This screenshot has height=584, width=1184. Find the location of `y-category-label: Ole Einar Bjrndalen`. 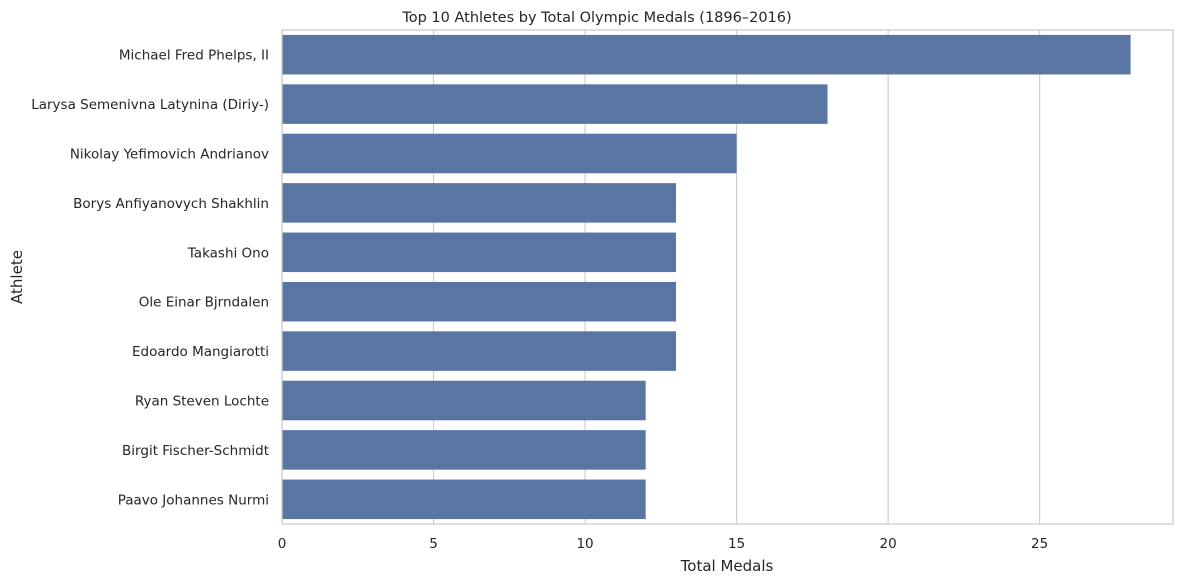

y-category-label: Ole Einar Bjrndalen is located at coordinates (204, 303).